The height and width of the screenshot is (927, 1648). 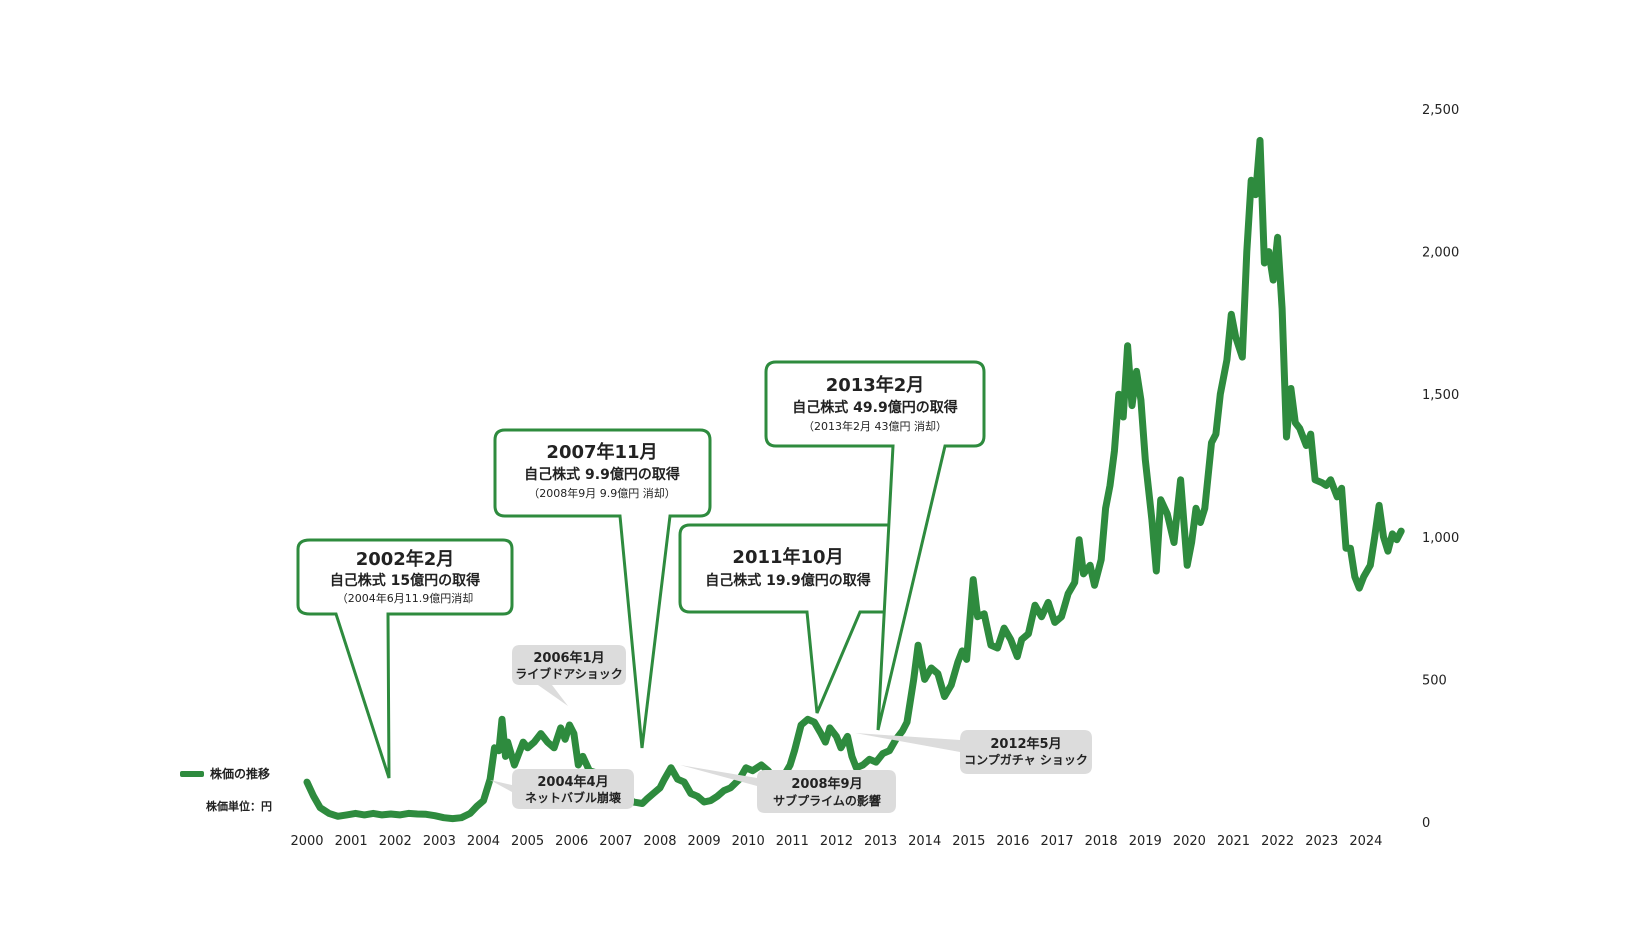 What do you see at coordinates (615, 841) in the screenshot?
I see `x-tick-label: 2007` at bounding box center [615, 841].